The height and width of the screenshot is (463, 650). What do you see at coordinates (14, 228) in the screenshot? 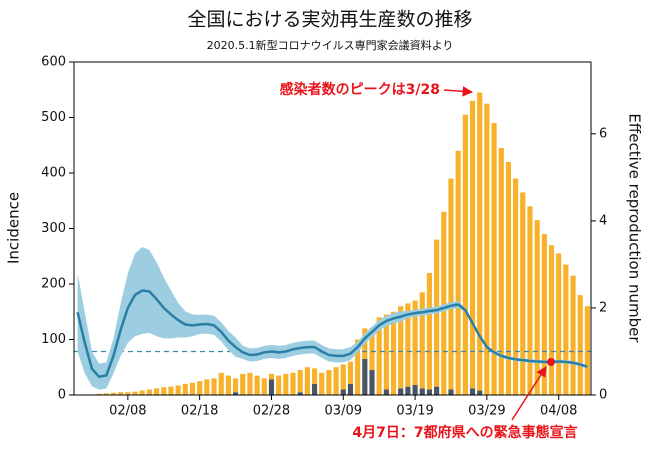
I see `y-axis-label: Incidence` at bounding box center [14, 228].